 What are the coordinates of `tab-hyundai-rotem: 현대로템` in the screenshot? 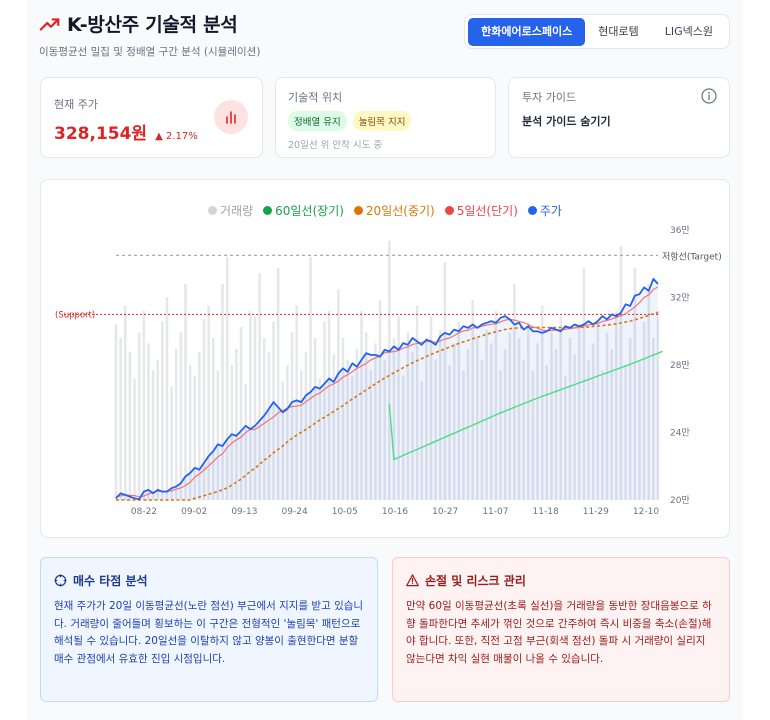 It's located at (618, 31).